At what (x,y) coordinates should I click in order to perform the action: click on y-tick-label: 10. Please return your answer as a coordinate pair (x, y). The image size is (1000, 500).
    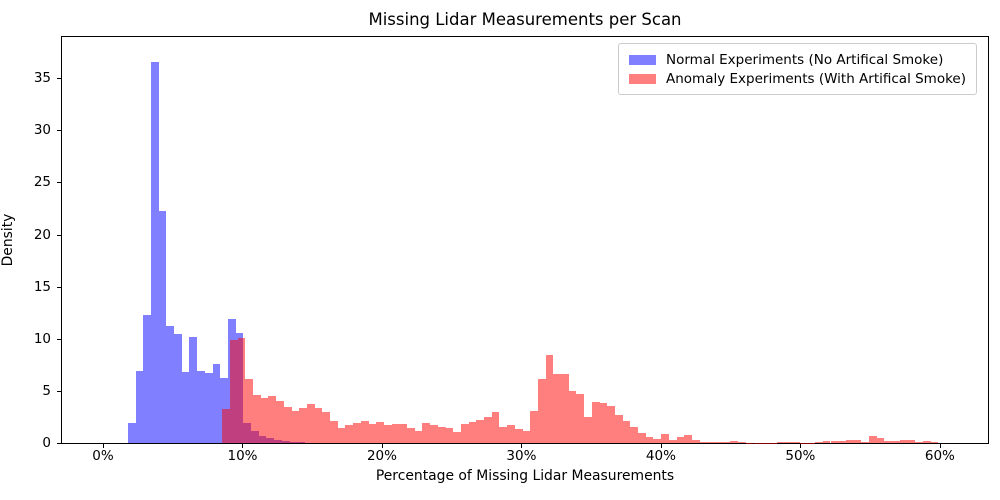
    Looking at the image, I should click on (42, 338).